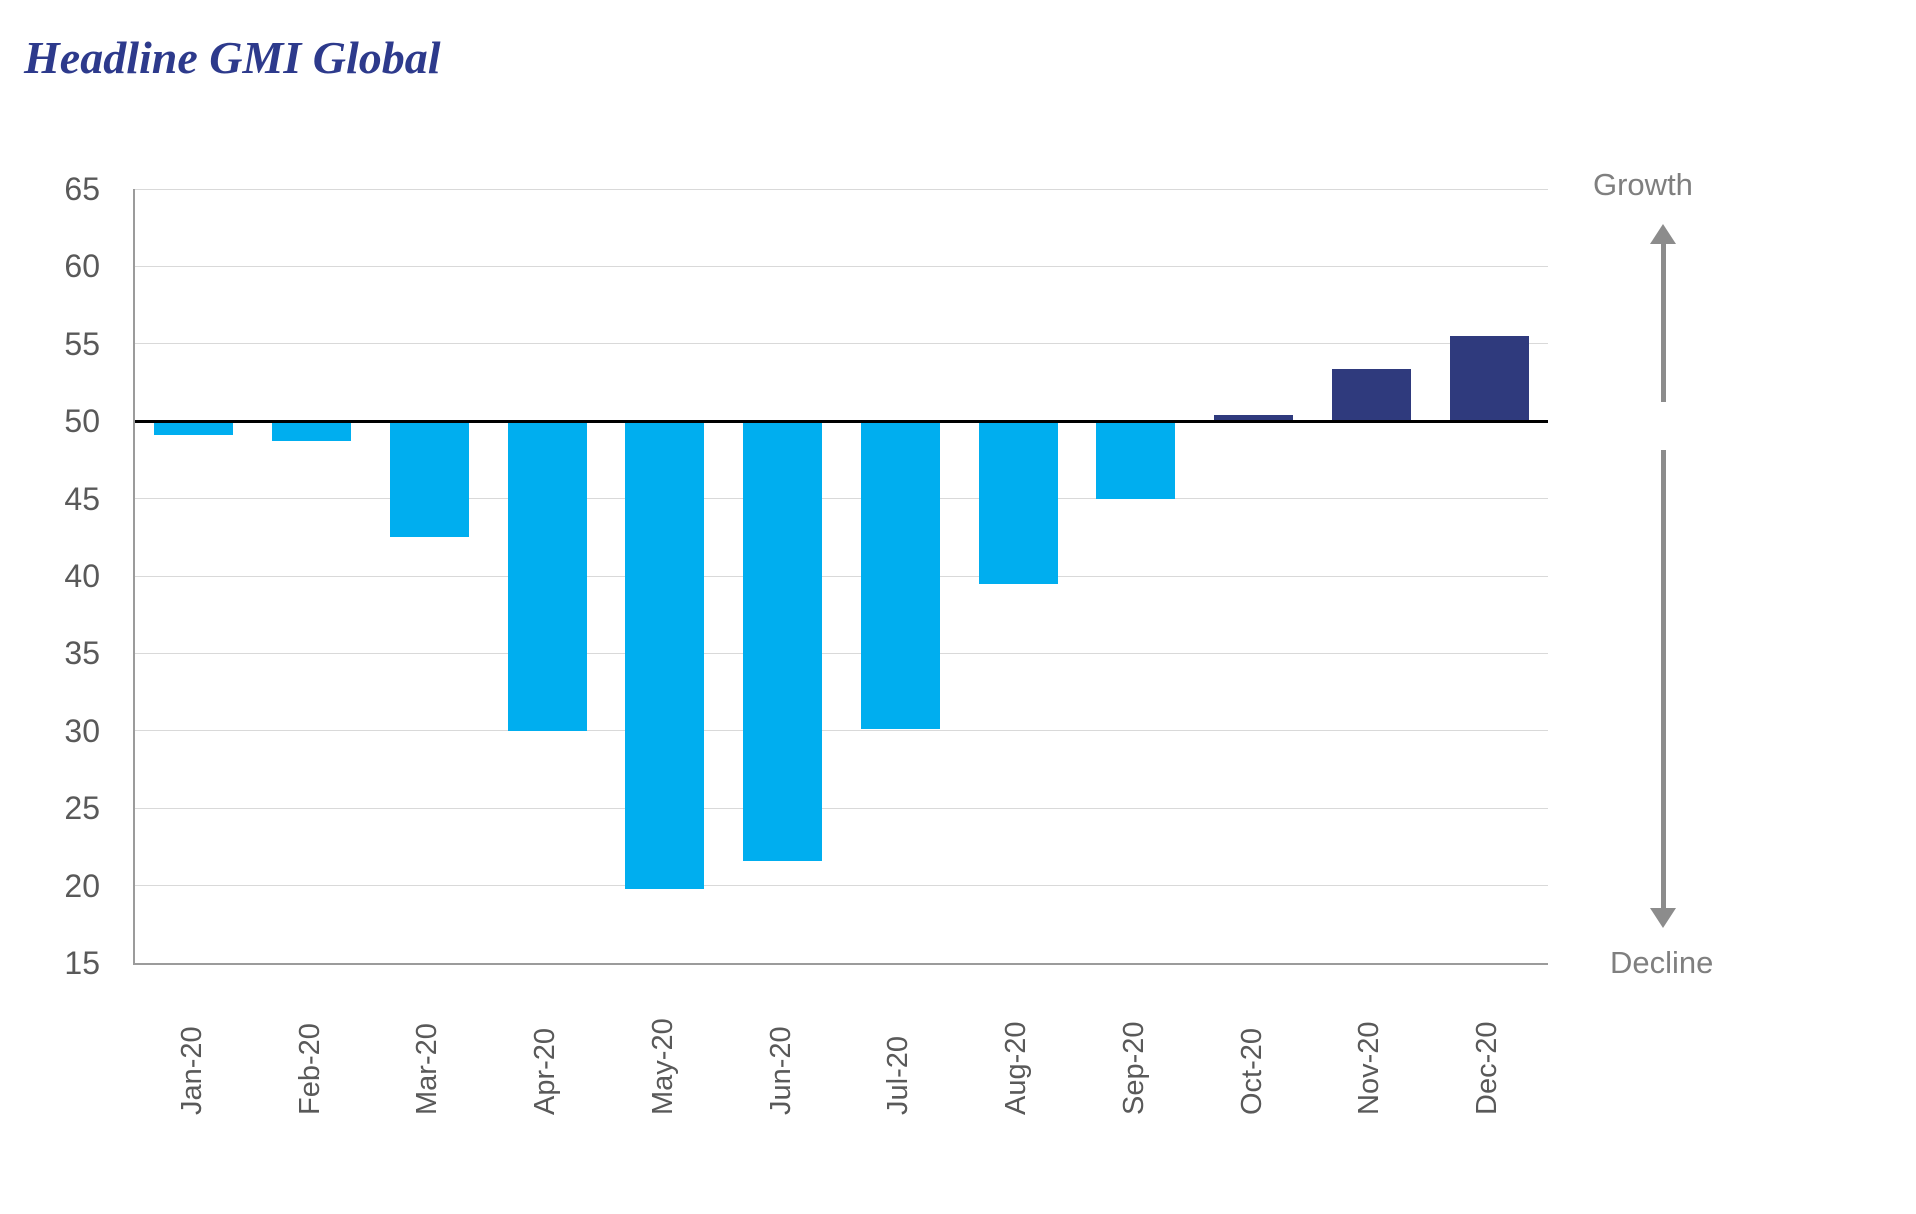 This screenshot has width=1916, height=1214. What do you see at coordinates (545, 1071) in the screenshot?
I see `x-axis-label-Apr-20: Apr-20` at bounding box center [545, 1071].